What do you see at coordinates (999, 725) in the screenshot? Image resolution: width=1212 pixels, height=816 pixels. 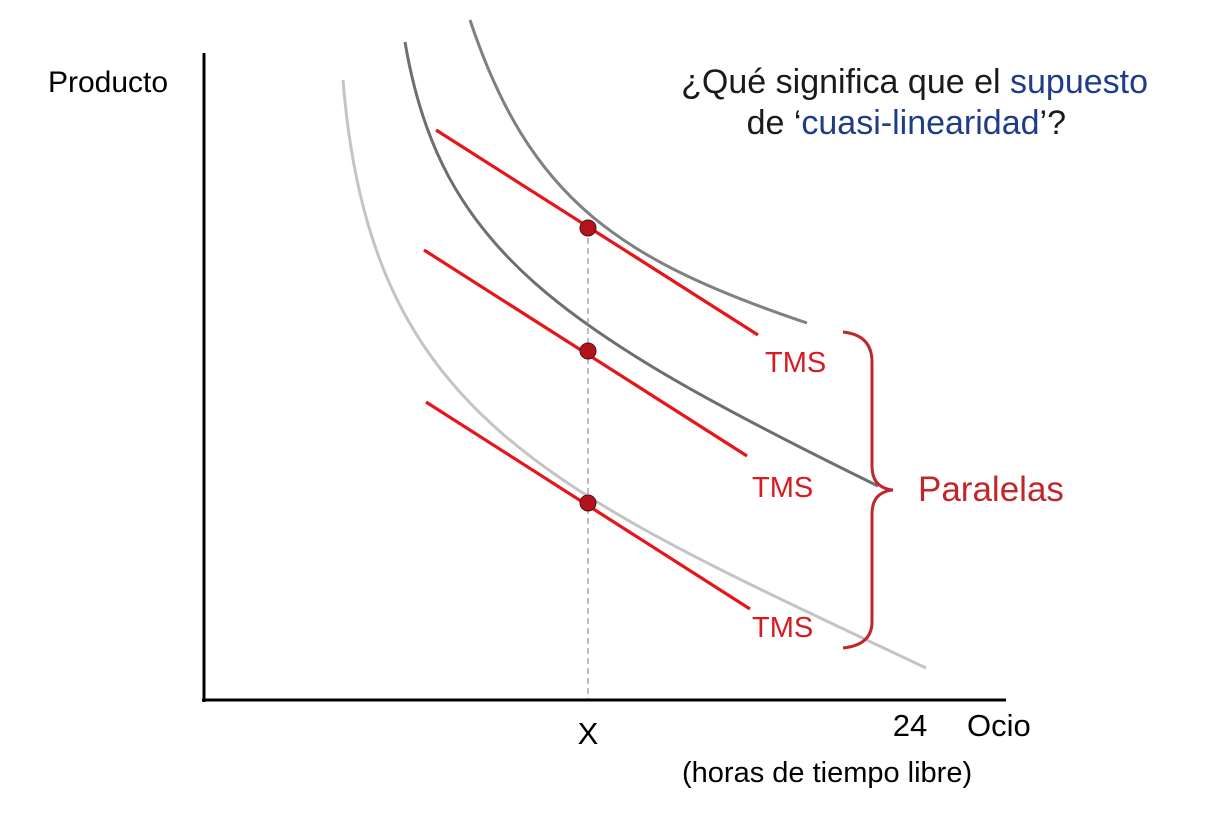 I see `x-axis-label: Ocio` at bounding box center [999, 725].